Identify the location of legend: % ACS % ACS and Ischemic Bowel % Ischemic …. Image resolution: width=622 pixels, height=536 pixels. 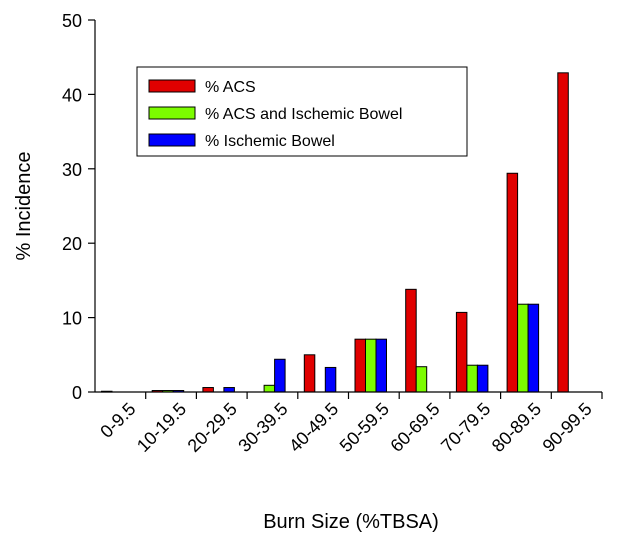
(302, 111).